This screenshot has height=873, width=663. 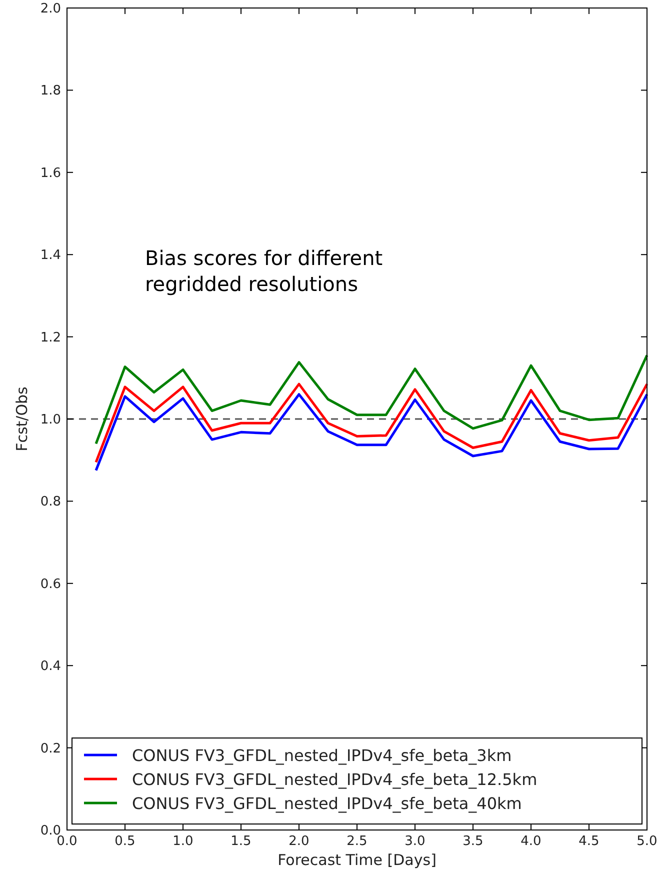 What do you see at coordinates (415, 841) in the screenshot?
I see `x-tick-label: 3.0` at bounding box center [415, 841].